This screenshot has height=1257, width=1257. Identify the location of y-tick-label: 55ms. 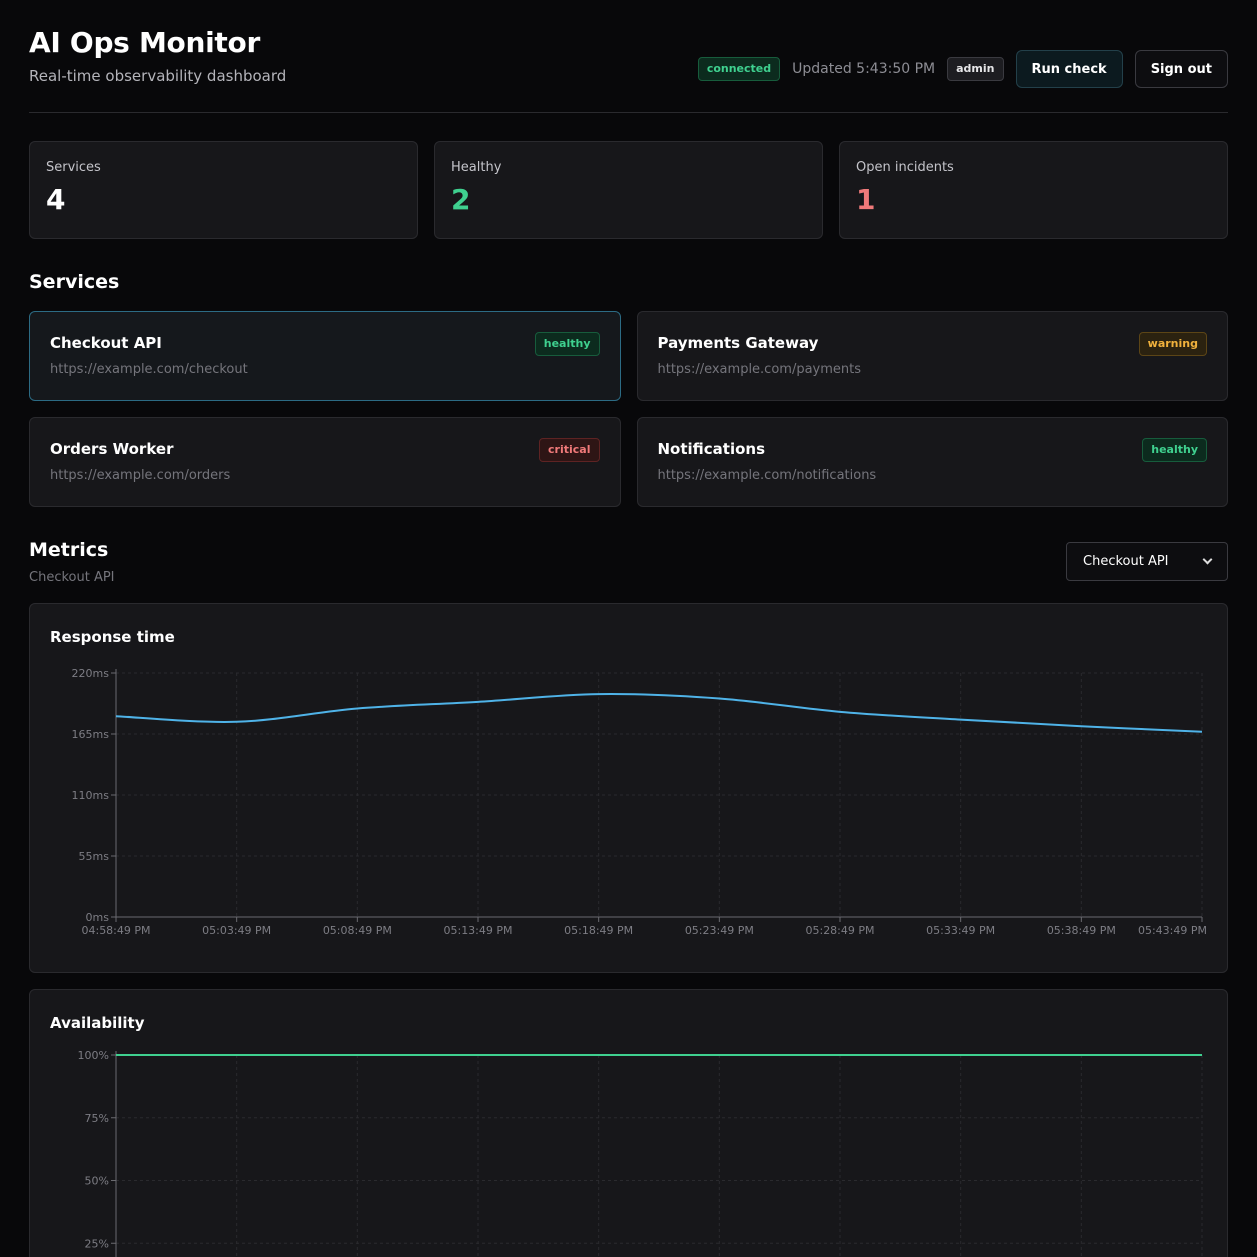
(94, 856).